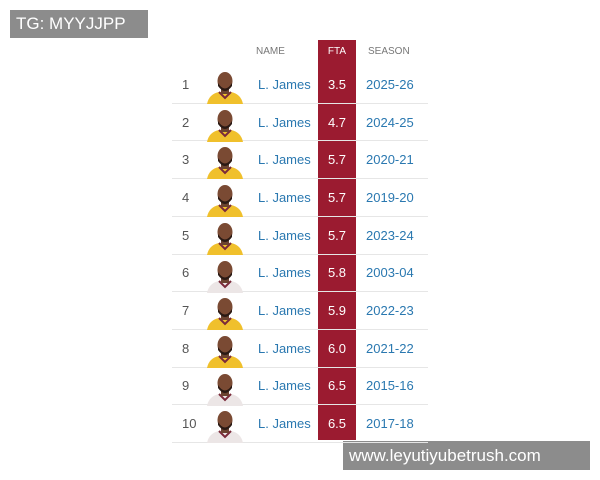 This screenshot has width=600, height=480. Describe the element at coordinates (337, 51) in the screenshot. I see `header-fta: FTA` at that location.